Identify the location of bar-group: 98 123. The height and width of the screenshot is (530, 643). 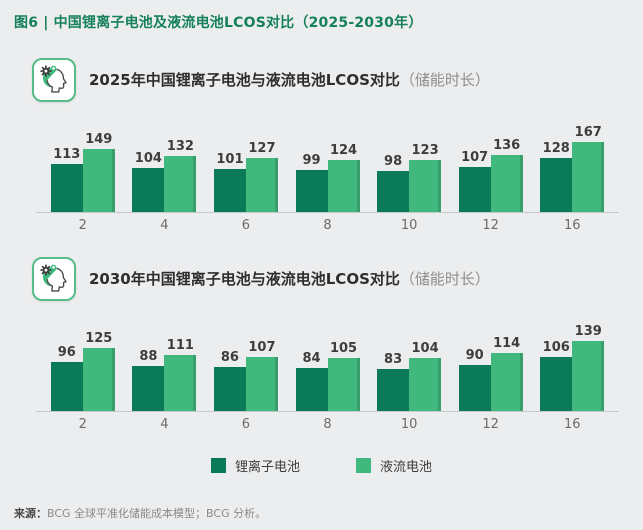
(409, 178).